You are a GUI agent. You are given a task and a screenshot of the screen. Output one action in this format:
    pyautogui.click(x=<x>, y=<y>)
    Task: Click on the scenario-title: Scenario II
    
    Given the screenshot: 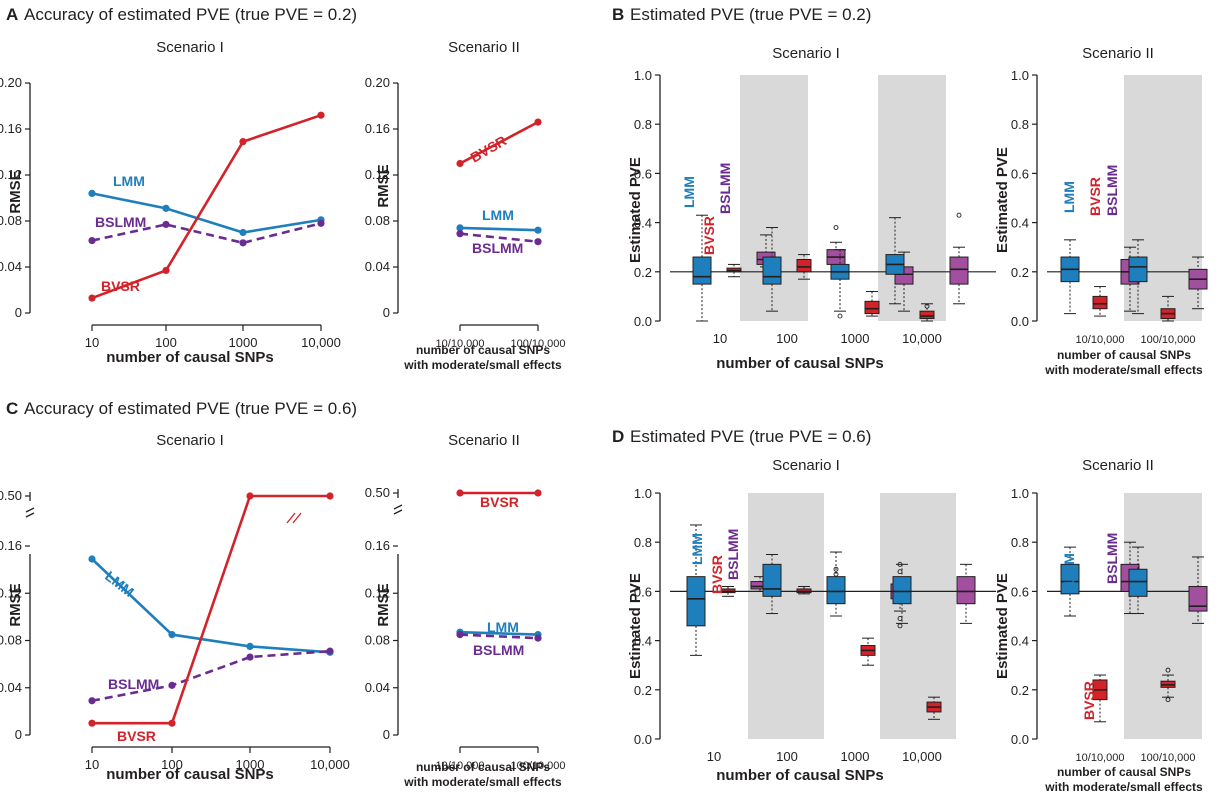 What is the action you would take?
    pyautogui.click(x=1118, y=53)
    